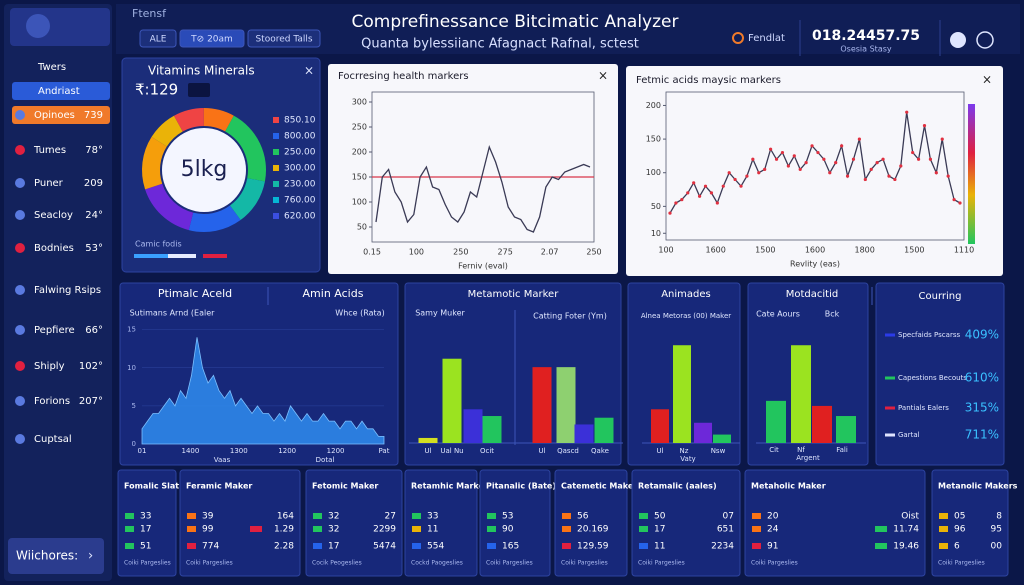 Image resolution: width=1024 pixels, height=585 pixels. What do you see at coordinates (285, 517) in the screenshot?
I see `card-value: 164` at bounding box center [285, 517].